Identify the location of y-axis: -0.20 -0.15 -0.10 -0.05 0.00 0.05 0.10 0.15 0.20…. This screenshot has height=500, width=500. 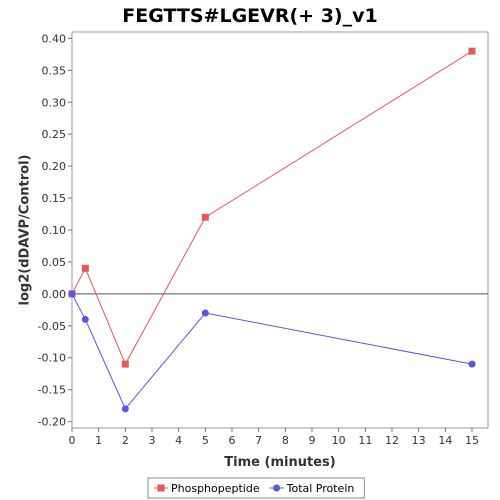
(55, 230).